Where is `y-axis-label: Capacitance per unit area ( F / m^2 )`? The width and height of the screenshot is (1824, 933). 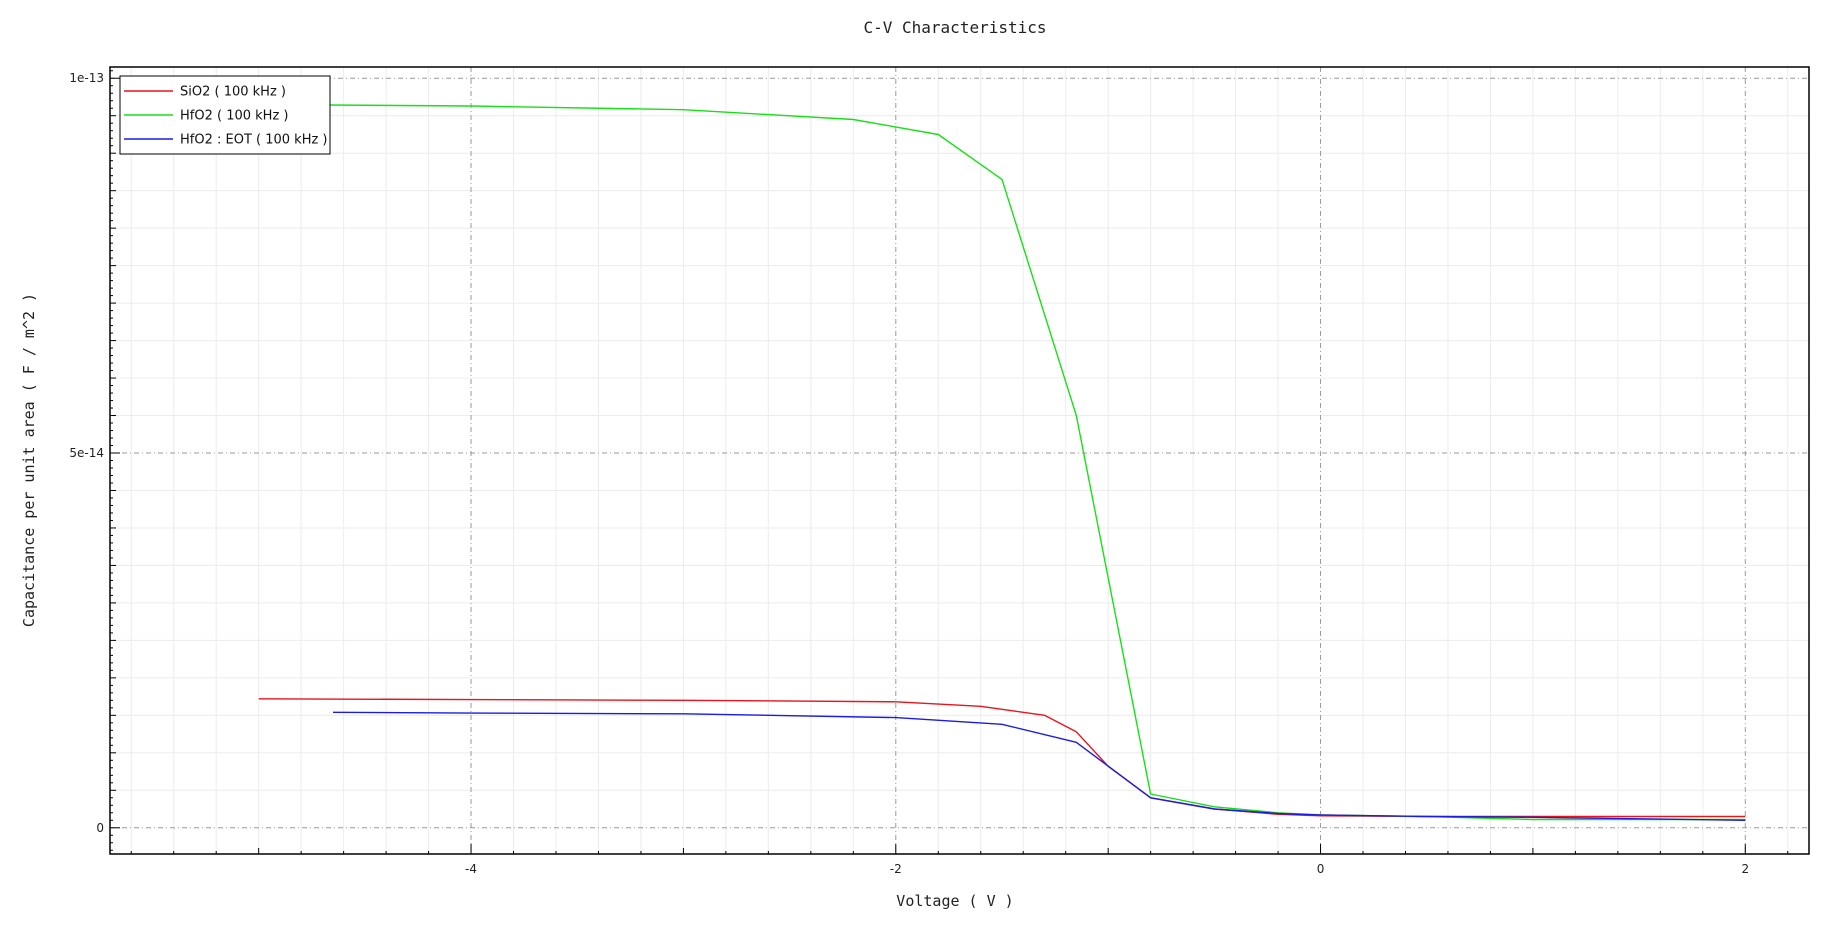 y-axis-label: Capacitance per unit area ( F / m^2 ) is located at coordinates (29, 460).